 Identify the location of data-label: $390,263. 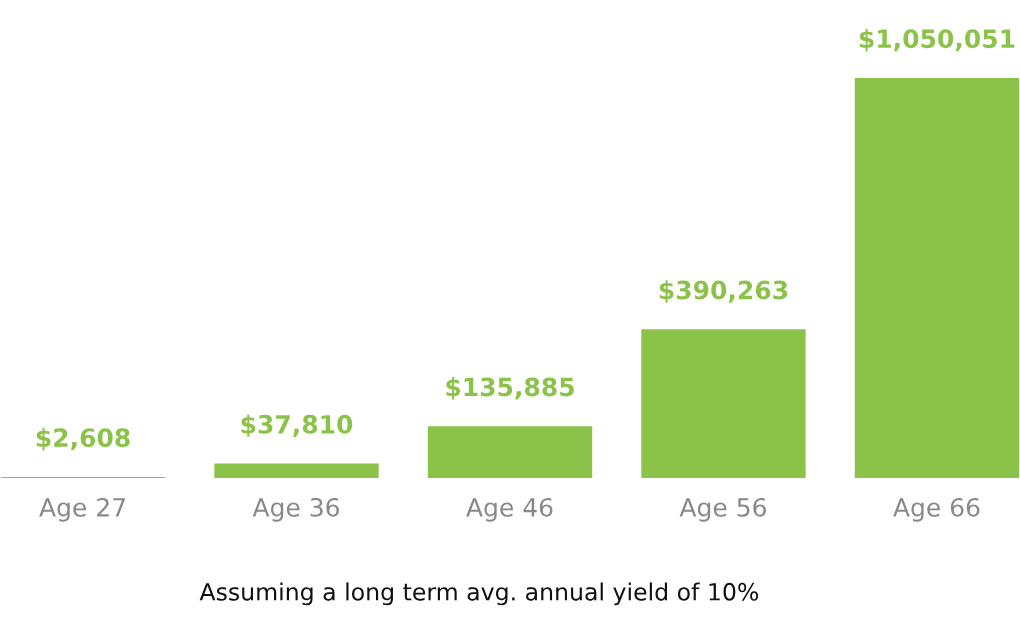
(723, 291).